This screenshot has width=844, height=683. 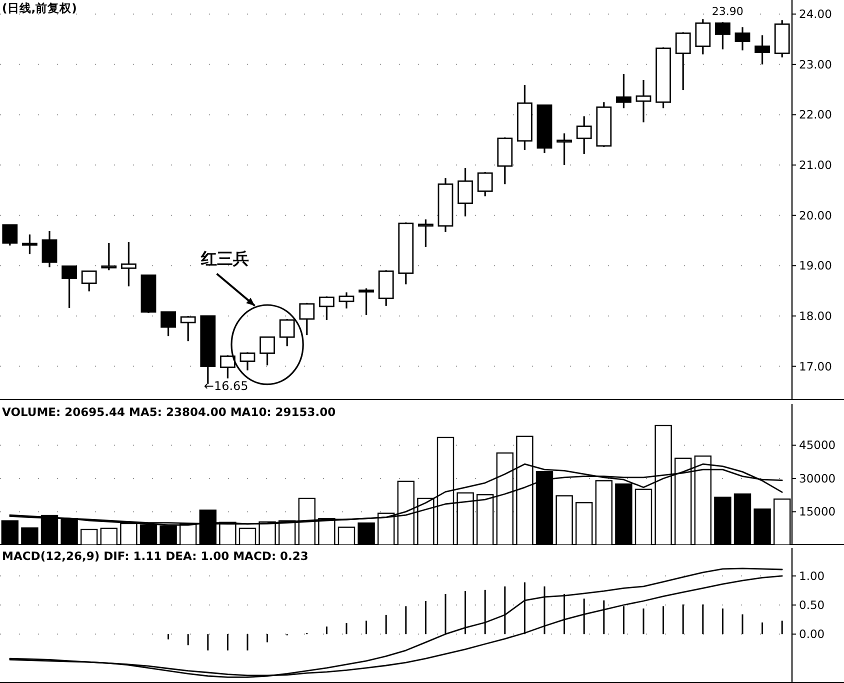 What do you see at coordinates (226, 385) in the screenshot?
I see `annotation: ←16.65` at bounding box center [226, 385].